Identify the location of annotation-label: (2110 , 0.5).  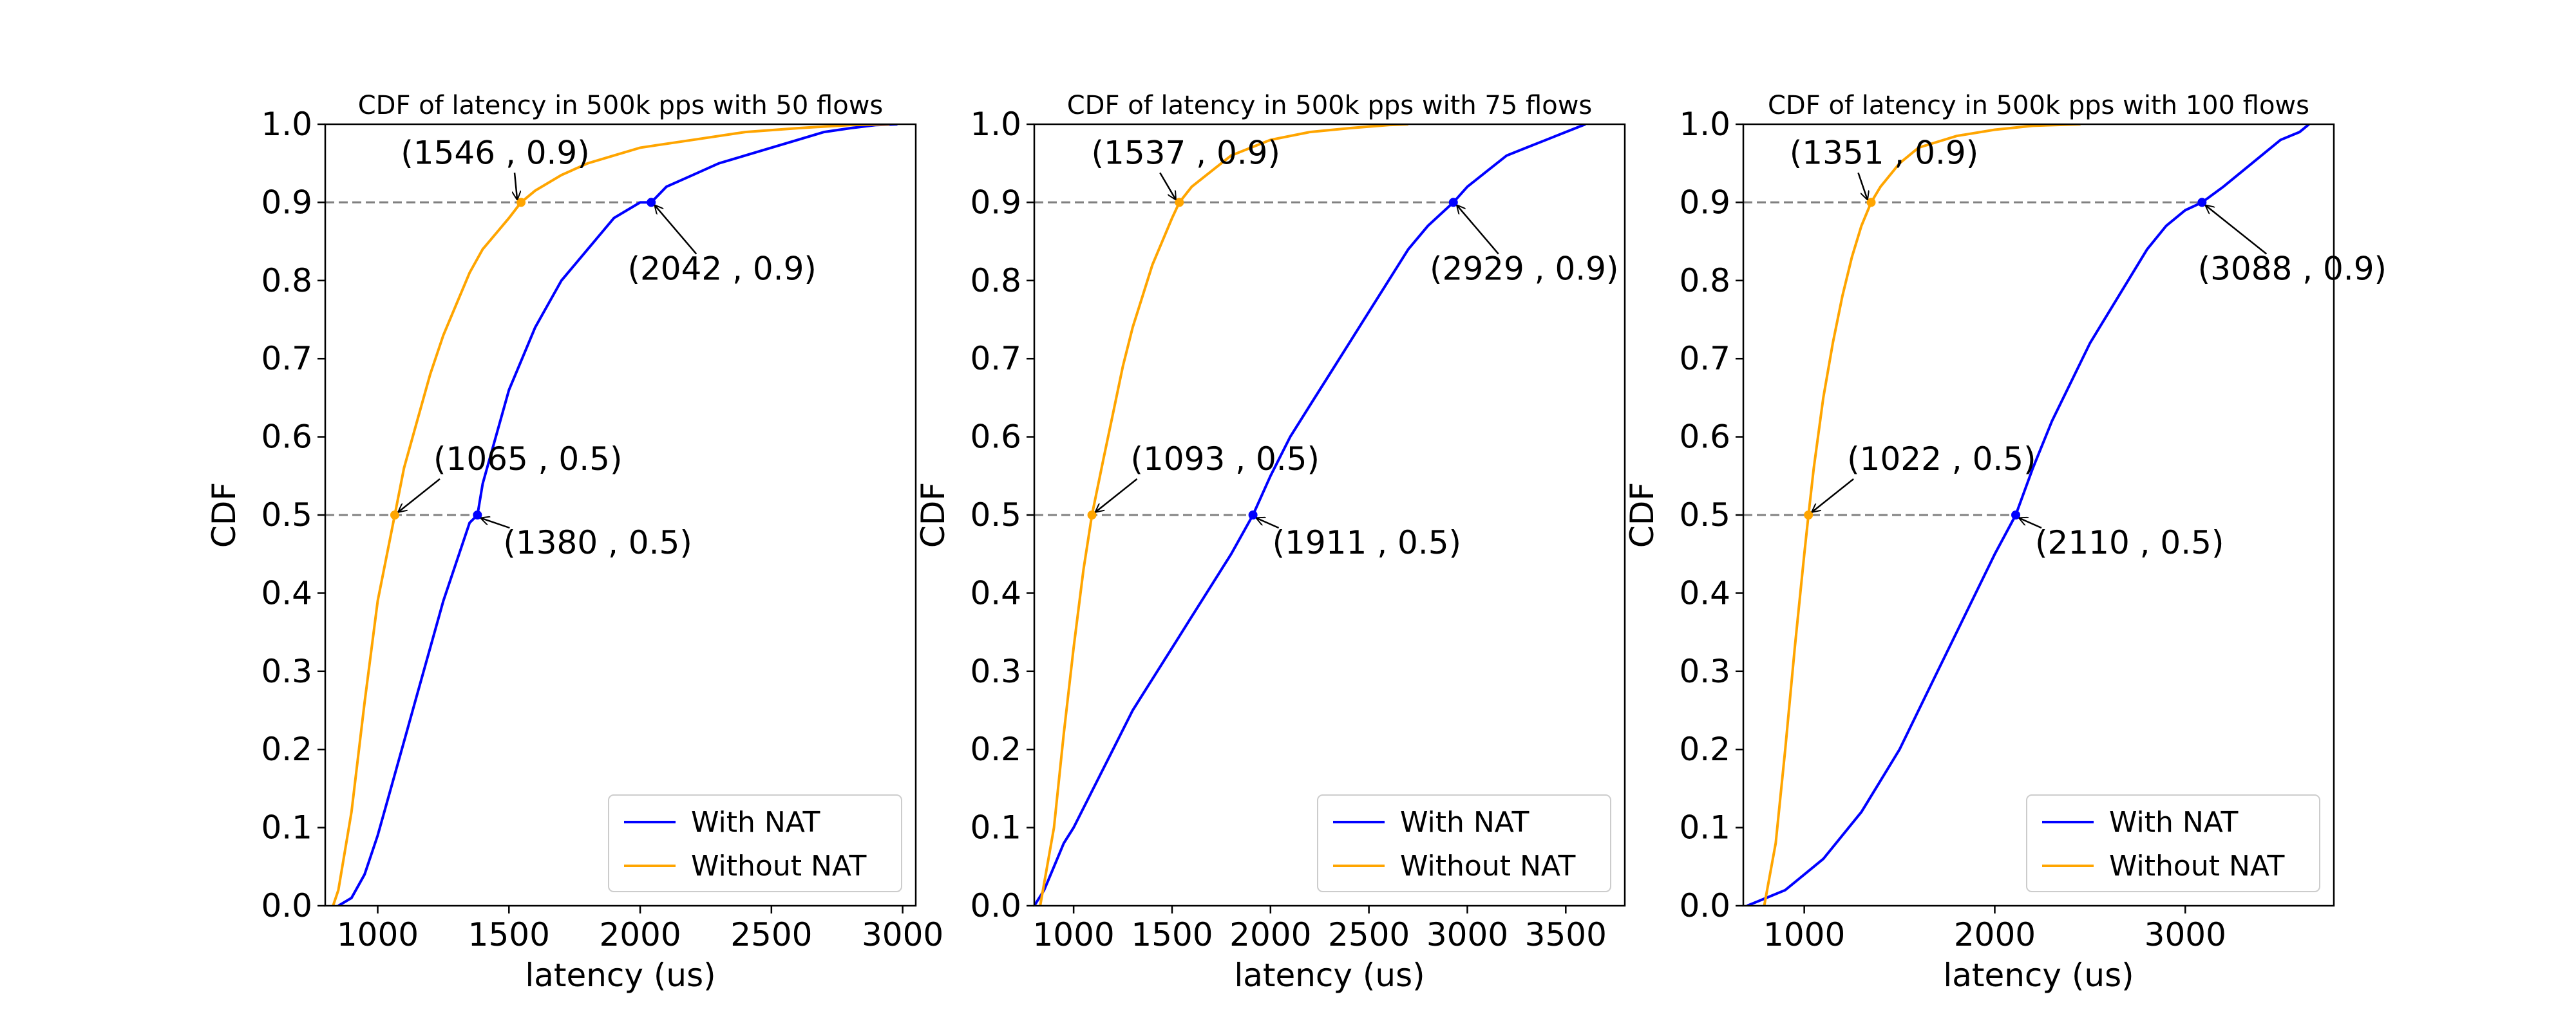
(2130, 542).